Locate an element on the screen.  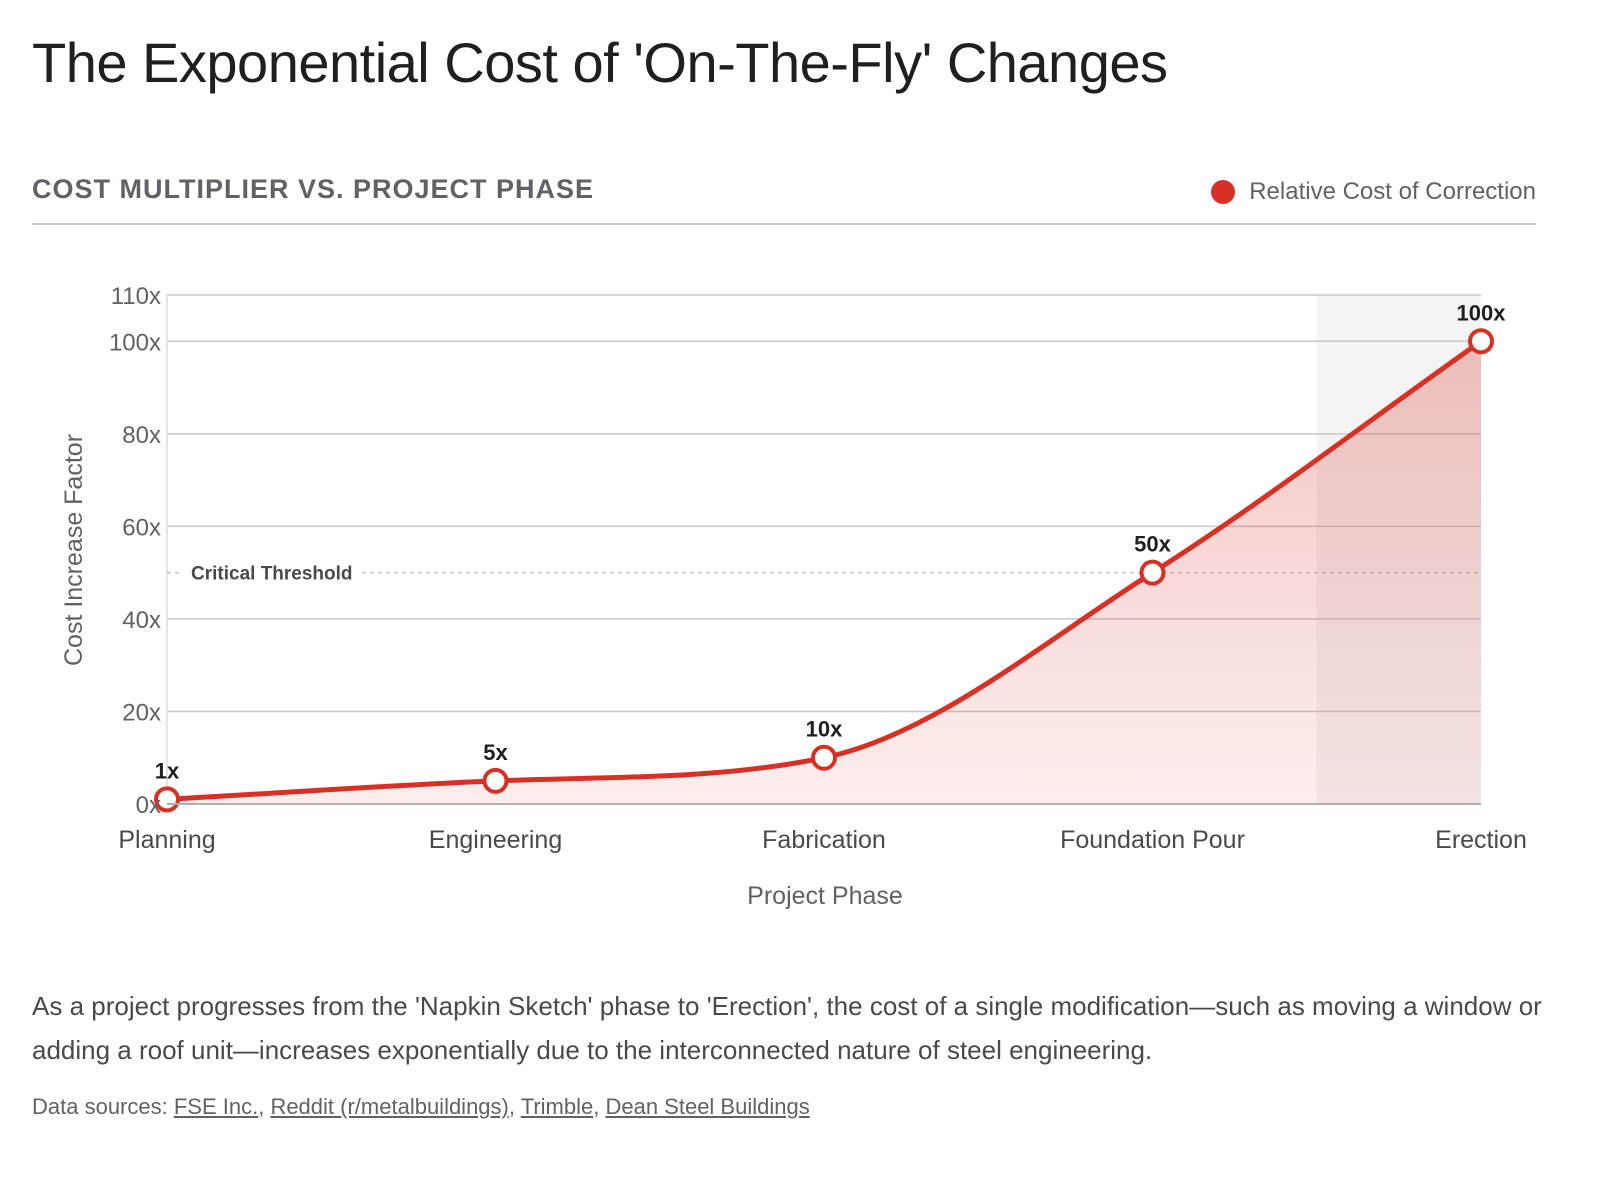
y-tick-label: 0x is located at coordinates (148, 805).